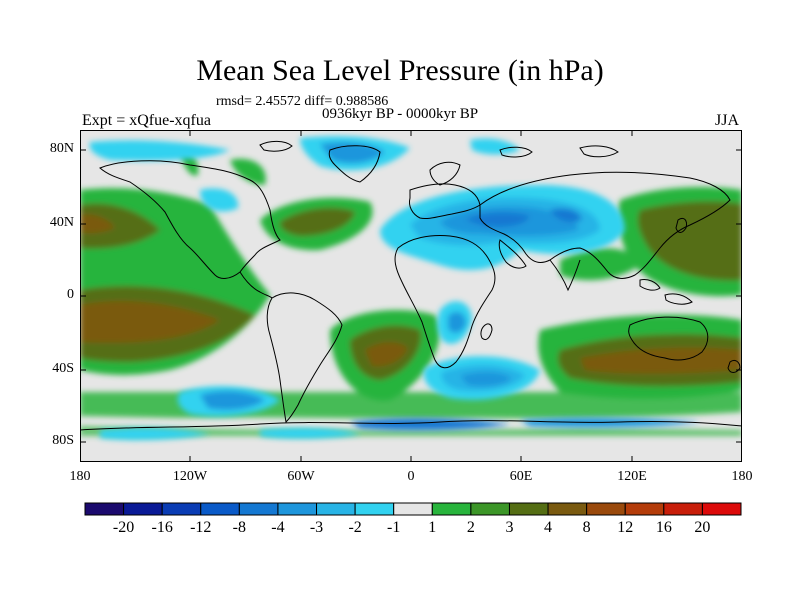  I want to click on y-tick-80n: 80N, so click(61, 148).